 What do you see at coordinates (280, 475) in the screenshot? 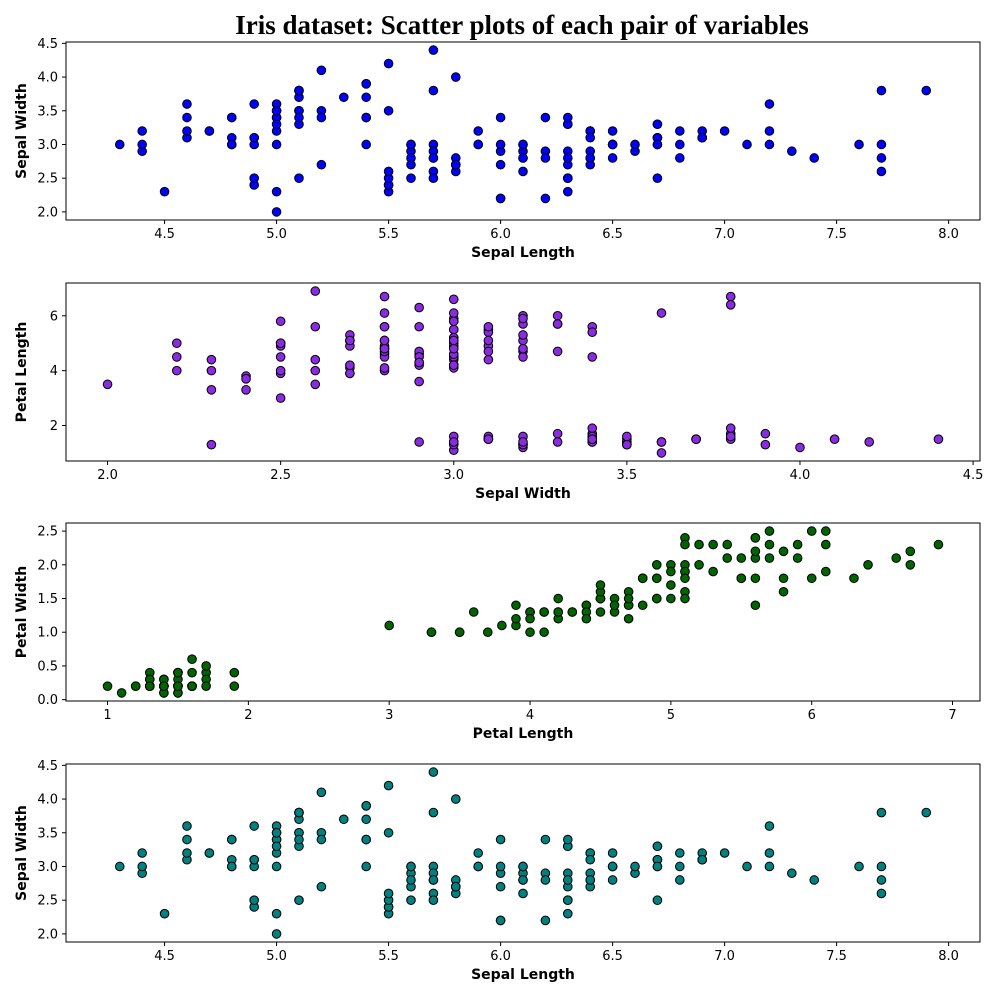
I see `x-tick-label: 2.5` at bounding box center [280, 475].